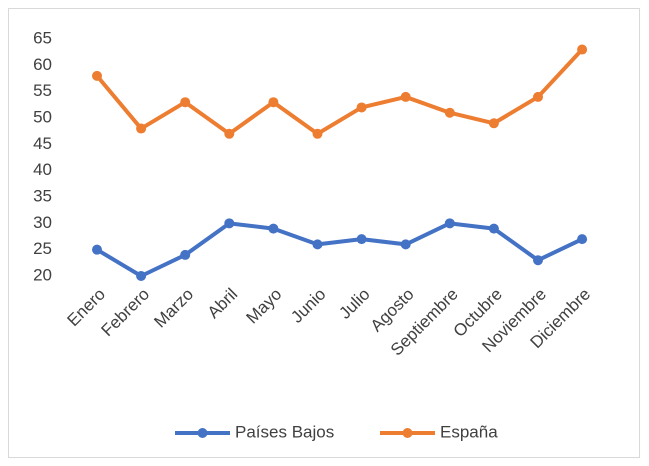  What do you see at coordinates (469, 431) in the screenshot?
I see `legend-label: España` at bounding box center [469, 431].